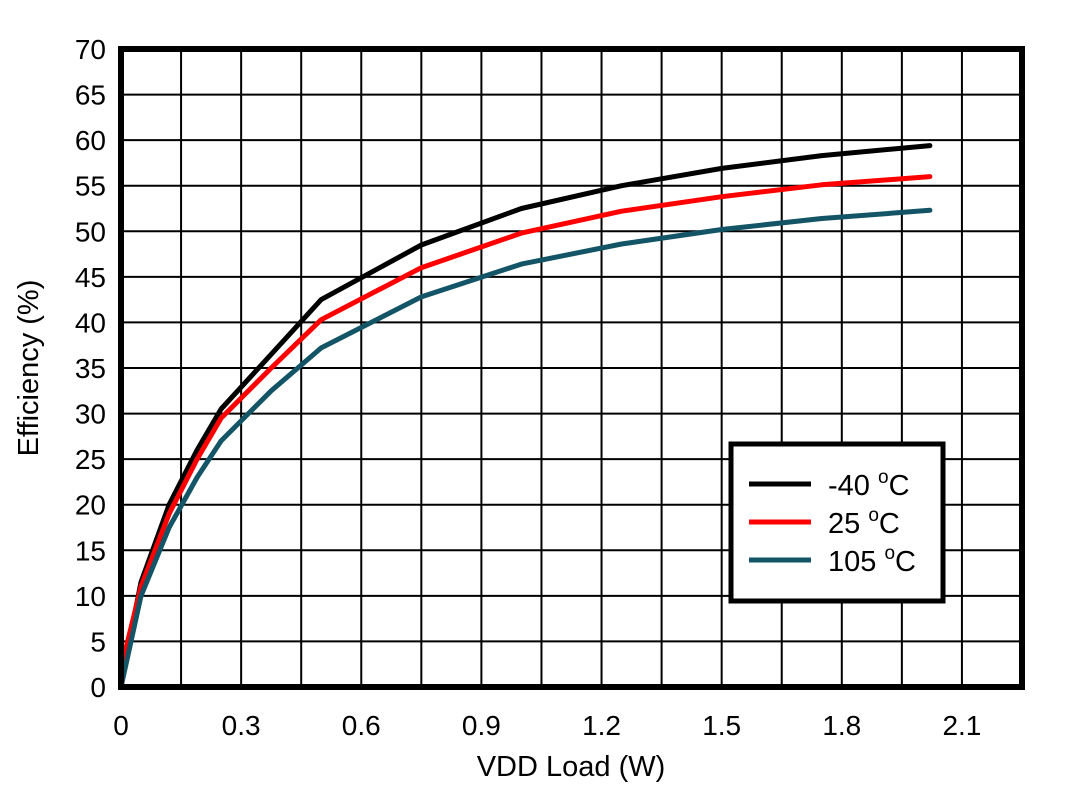 The image size is (1079, 793). I want to click on y-tick-label: 45, so click(90, 277).